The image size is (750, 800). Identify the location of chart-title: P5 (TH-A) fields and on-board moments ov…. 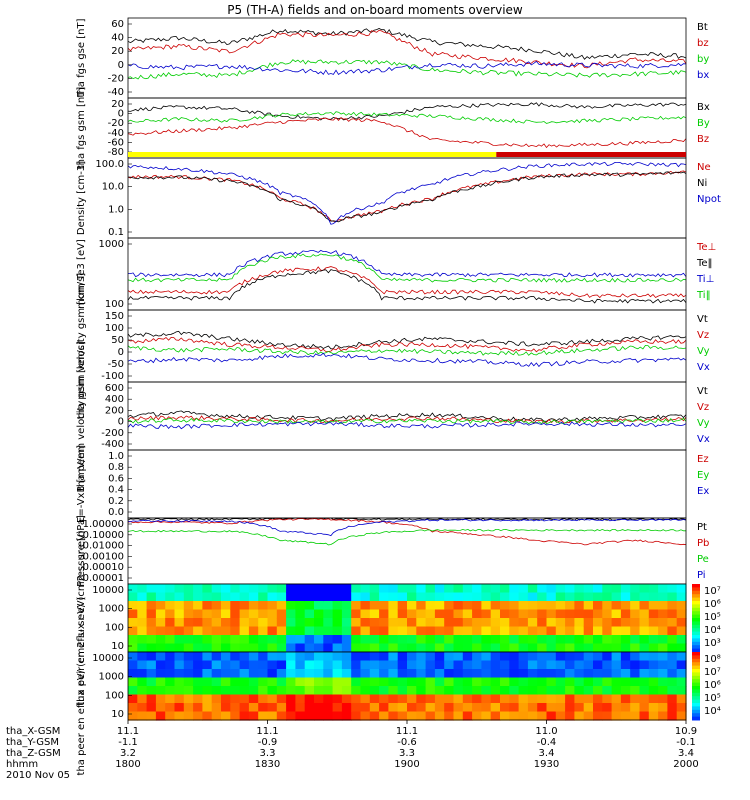
(375, 10).